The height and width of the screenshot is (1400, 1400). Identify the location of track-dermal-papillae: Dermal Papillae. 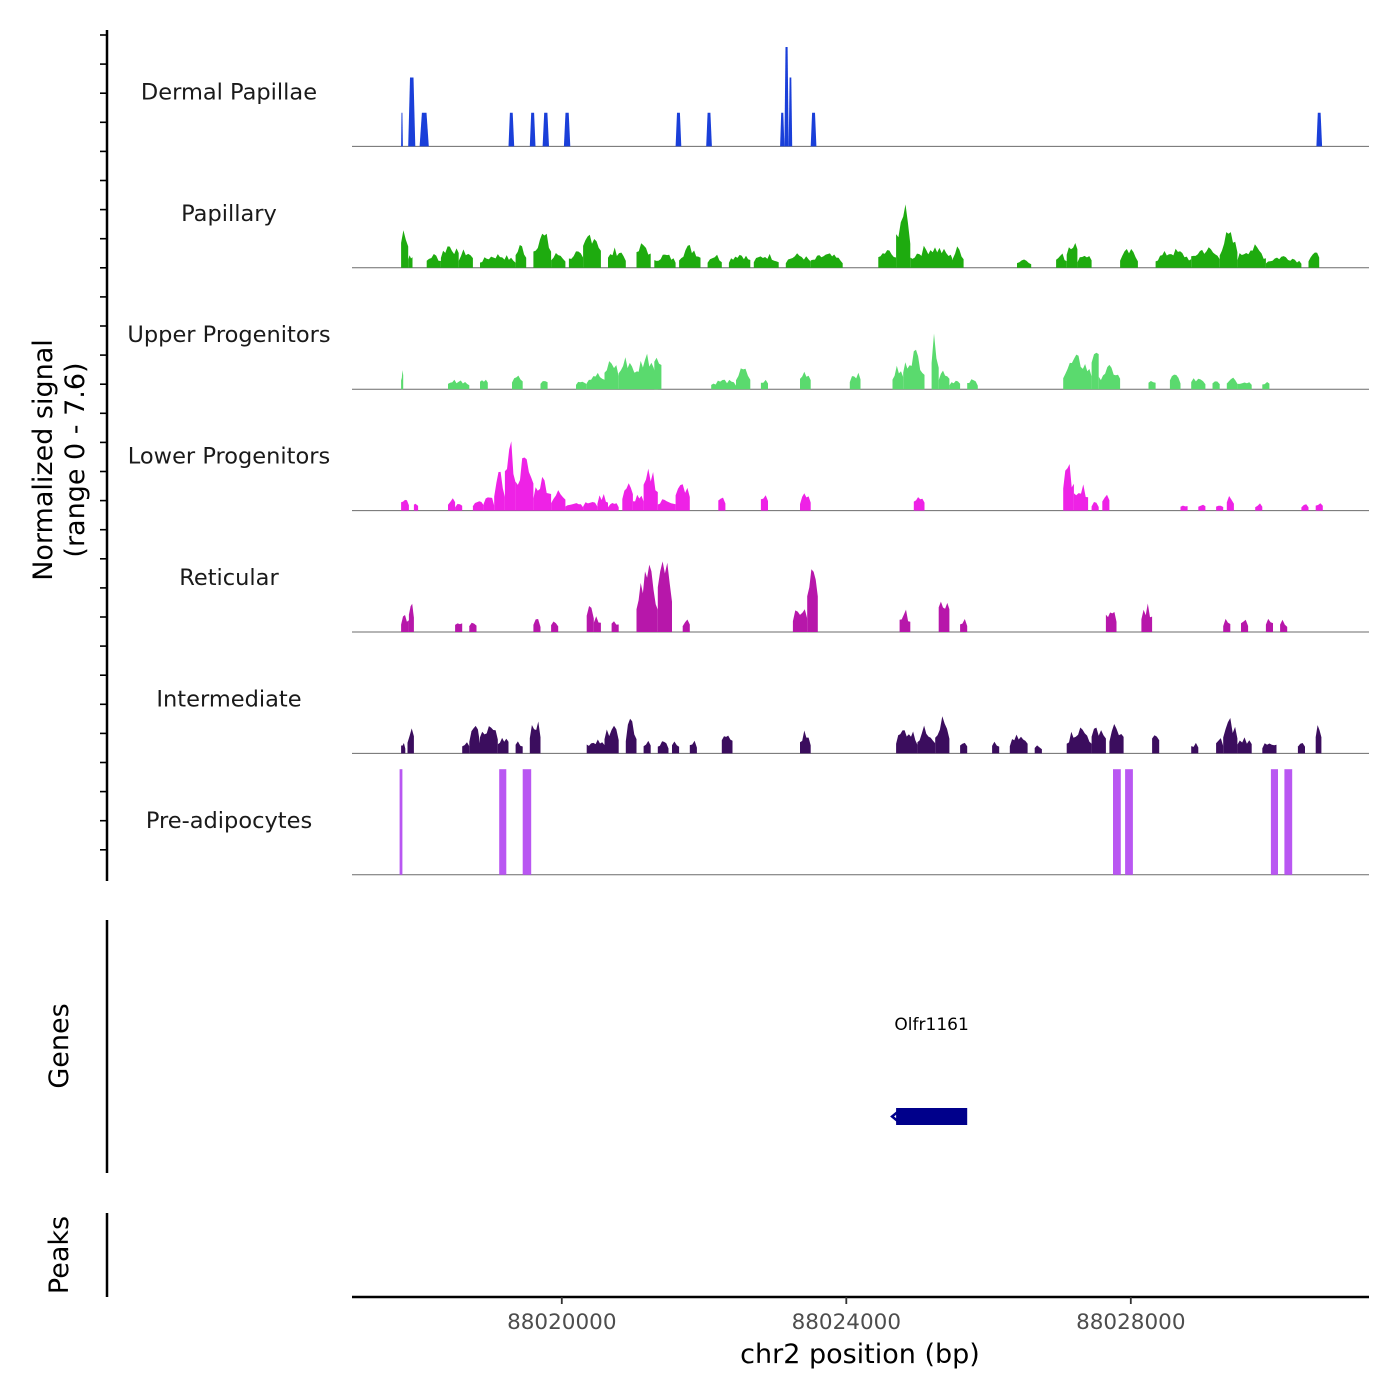
(755, 97).